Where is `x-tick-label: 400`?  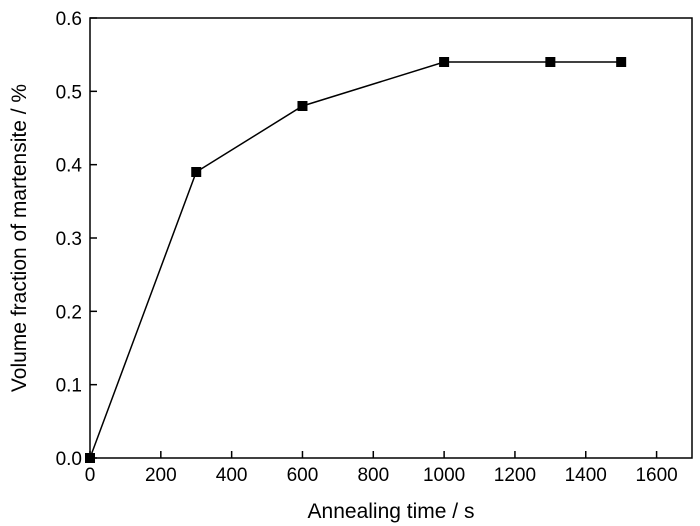
x-tick-label: 400 is located at coordinates (232, 475).